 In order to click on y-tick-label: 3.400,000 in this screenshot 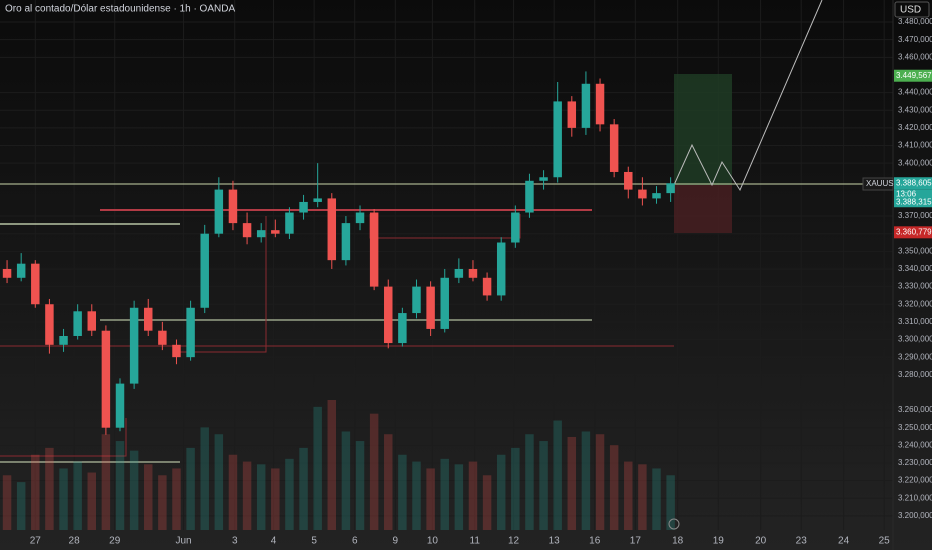, I will do `click(915, 162)`.